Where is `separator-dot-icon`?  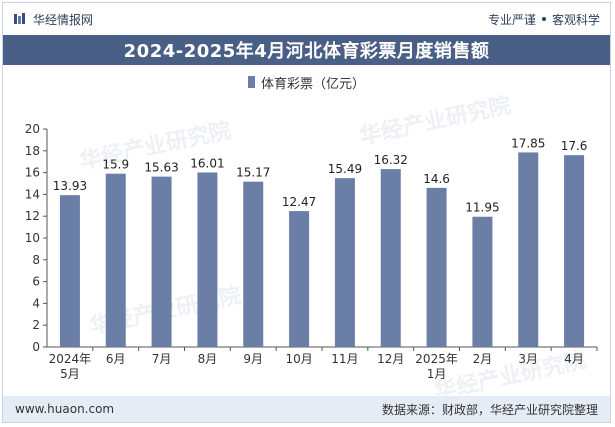
separator-dot-icon is located at coordinates (543, 19).